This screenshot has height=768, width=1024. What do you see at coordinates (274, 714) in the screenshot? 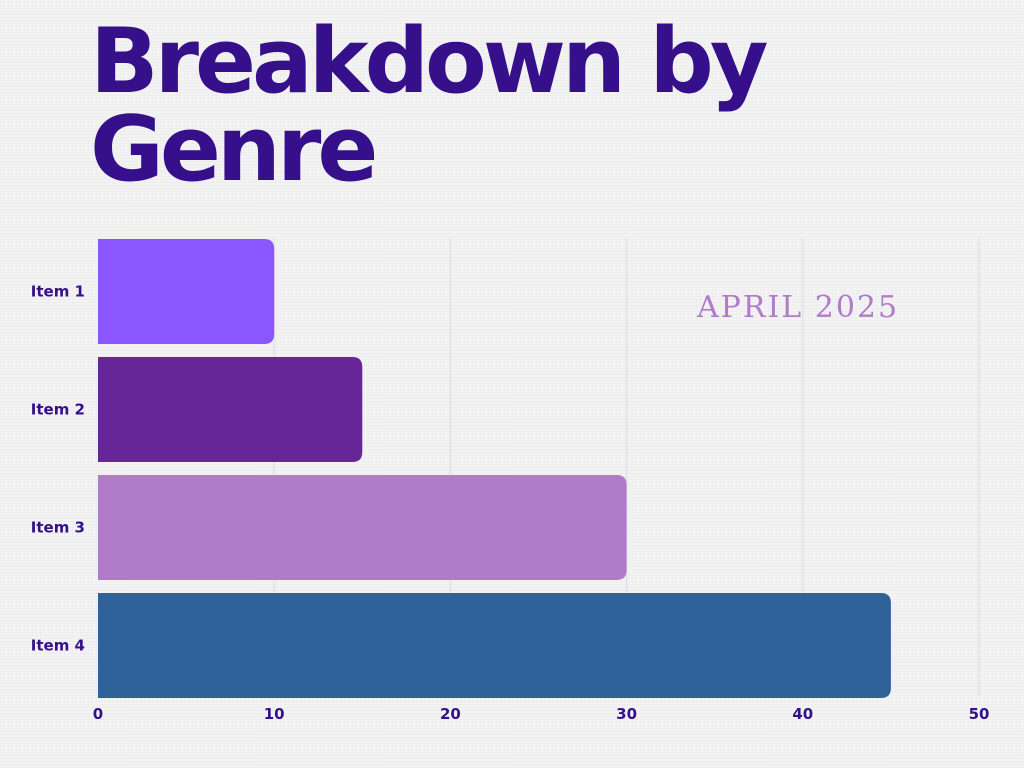
I see `x-tick-label: 10` at bounding box center [274, 714].